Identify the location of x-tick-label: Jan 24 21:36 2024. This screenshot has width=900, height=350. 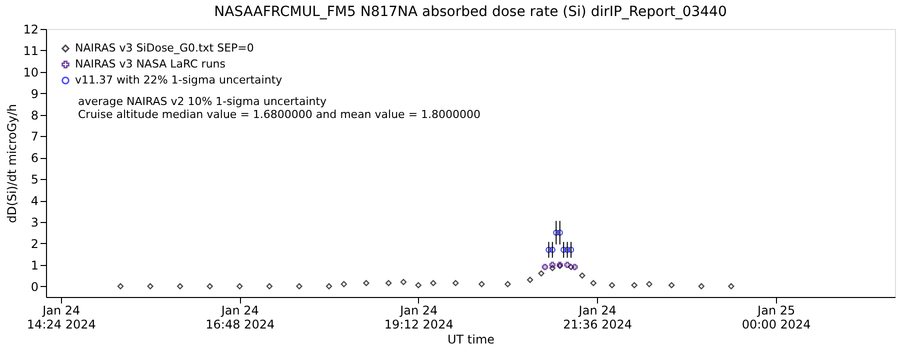
(597, 318).